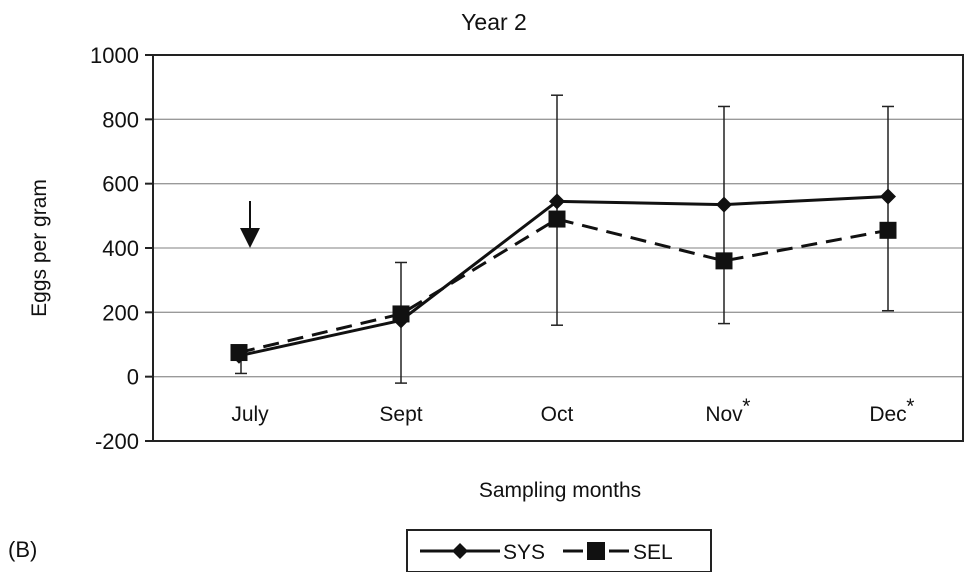  I want to click on y-tick-label: 400, so click(120, 248).